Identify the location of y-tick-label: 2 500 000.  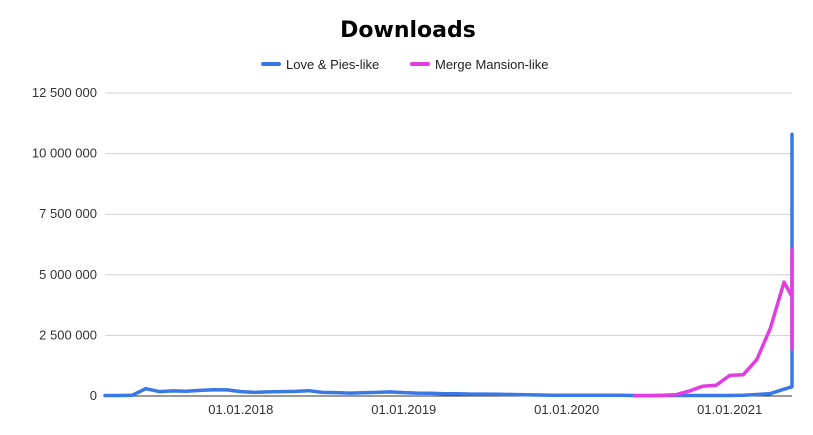
(68, 334).